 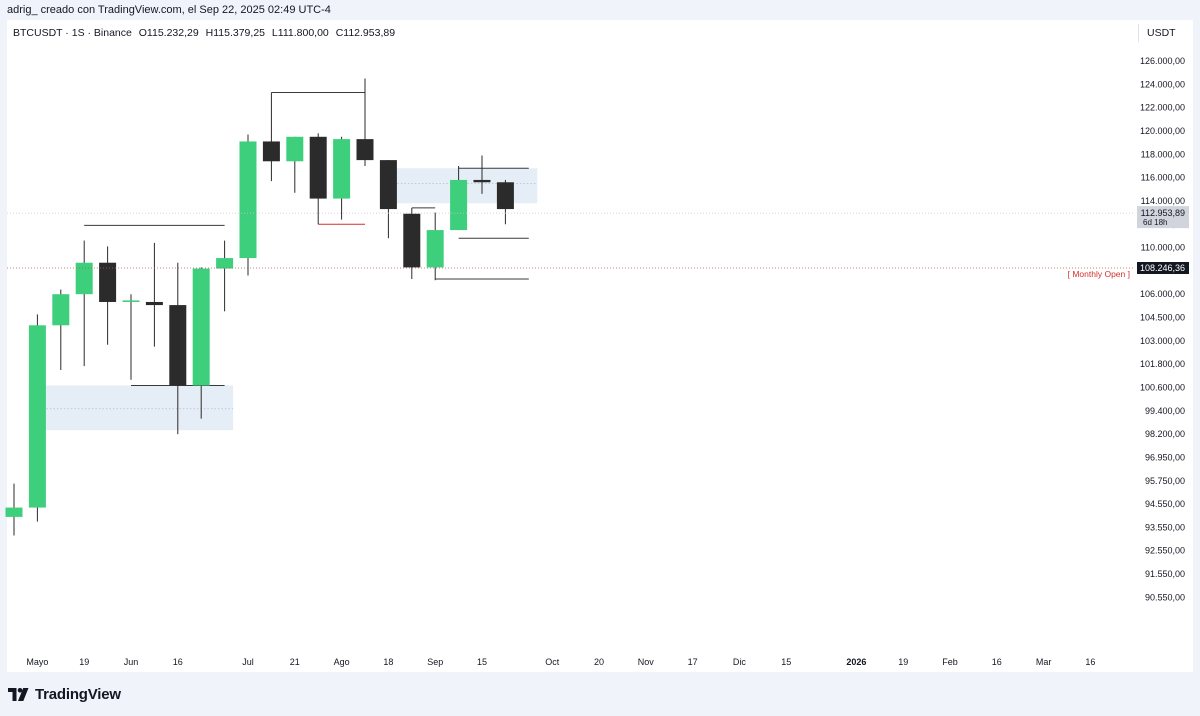 What do you see at coordinates (168, 33) in the screenshot?
I see `ohlc-open: O115.232,29` at bounding box center [168, 33].